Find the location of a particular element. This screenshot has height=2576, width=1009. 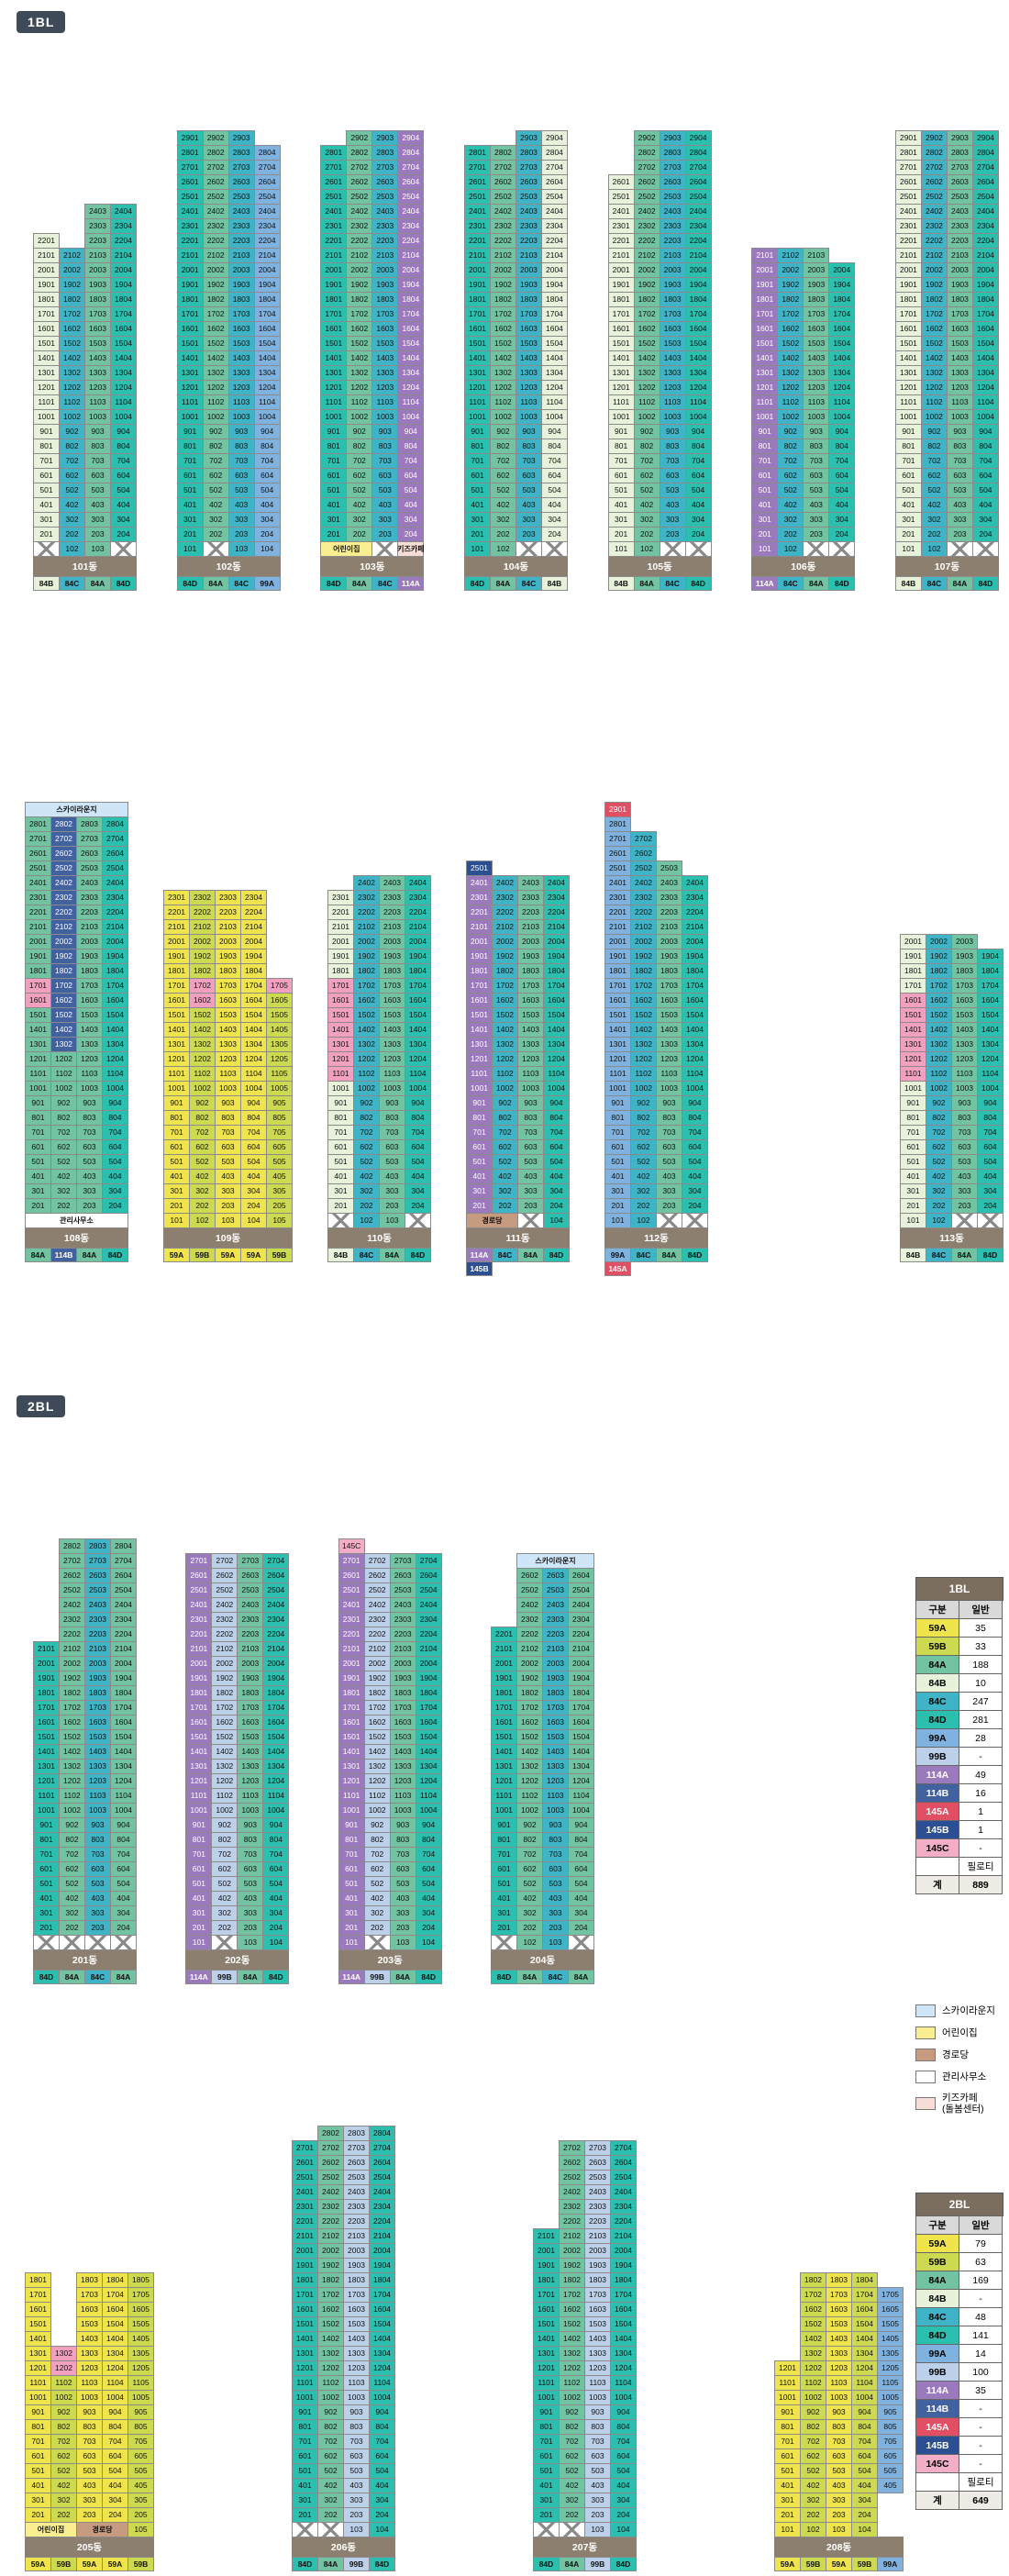

floor-row: 2501 2502 2503 2504 is located at coordinates (343, 2177).